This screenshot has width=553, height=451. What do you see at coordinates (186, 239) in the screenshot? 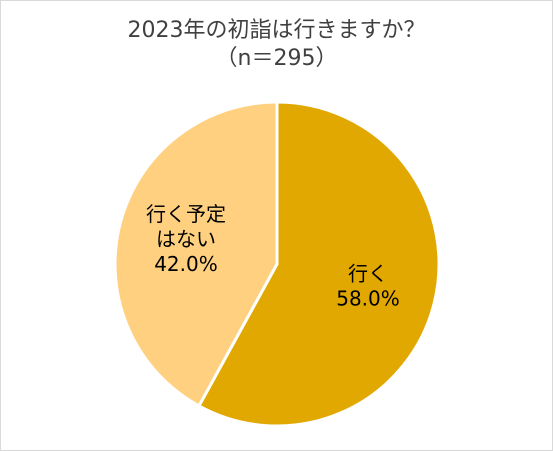
I see `slice-category-label-1-1: はない` at bounding box center [186, 239].